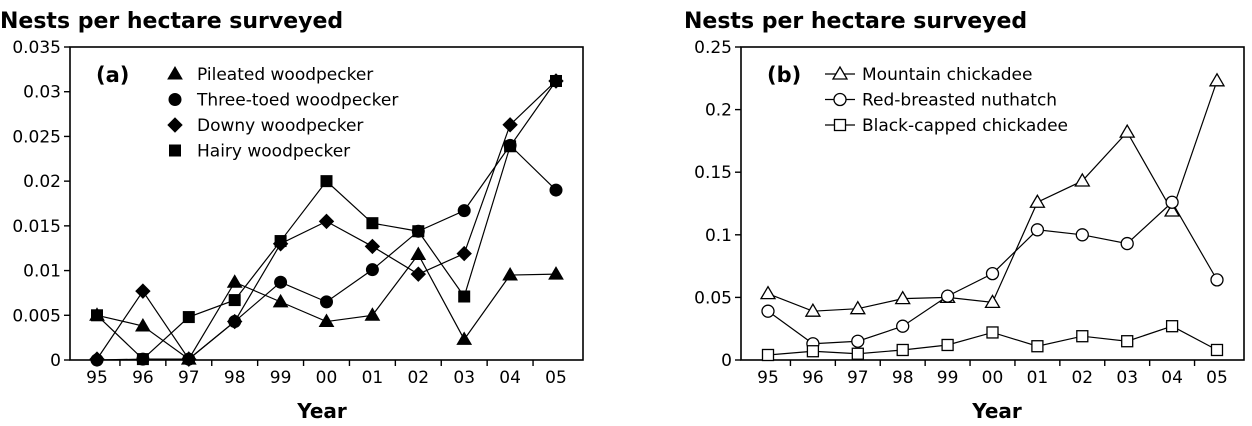 The height and width of the screenshot is (426, 1252). Describe the element at coordinates (112, 75) in the screenshot. I see `panel-label: (a)` at that location.